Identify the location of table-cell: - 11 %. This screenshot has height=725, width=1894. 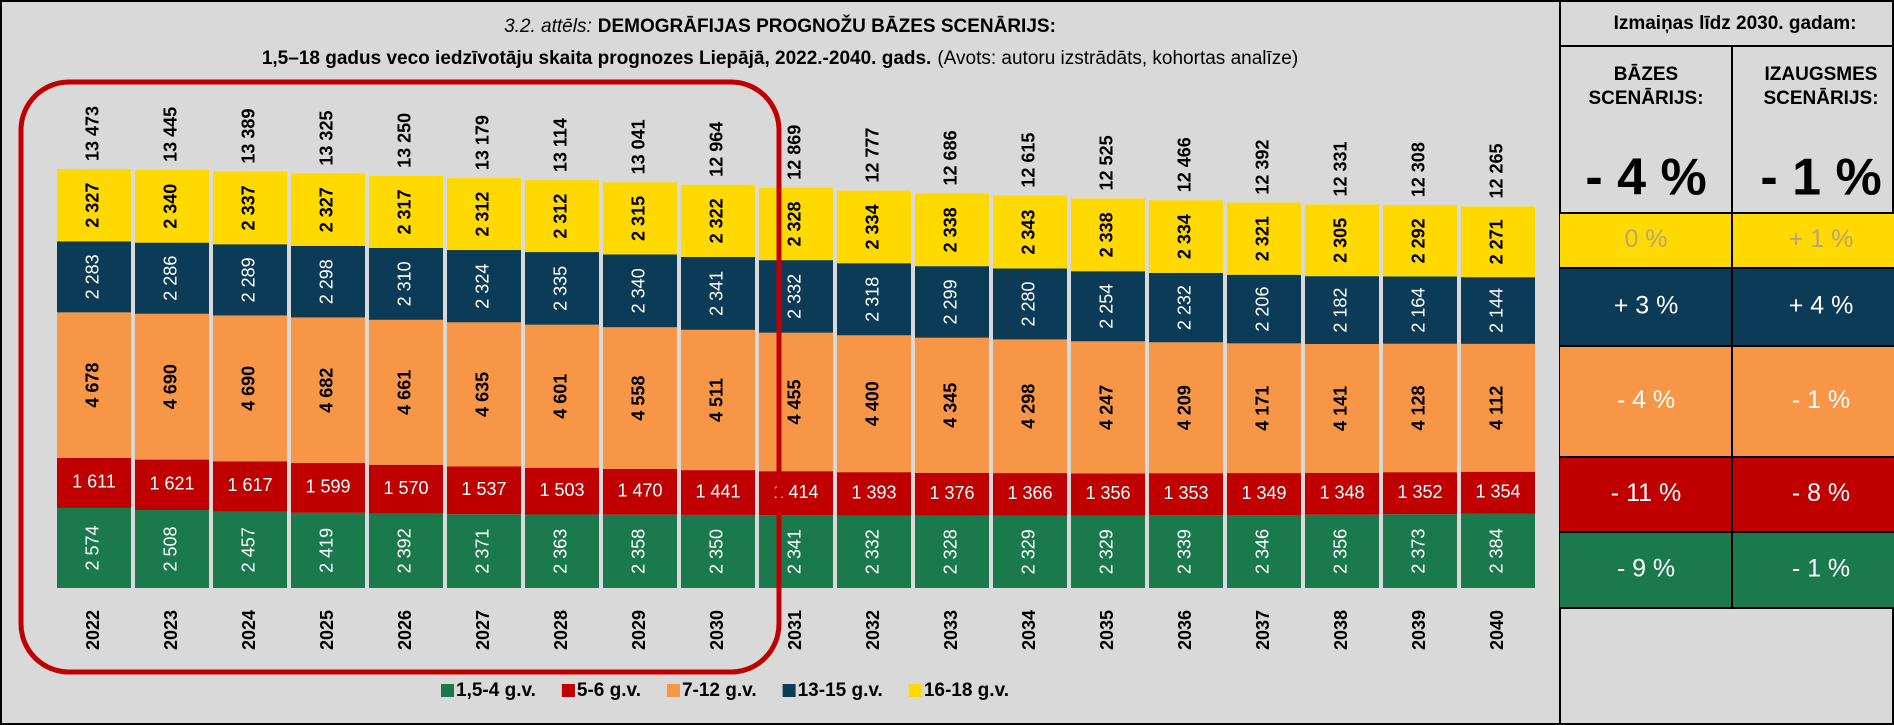
(1646, 493).